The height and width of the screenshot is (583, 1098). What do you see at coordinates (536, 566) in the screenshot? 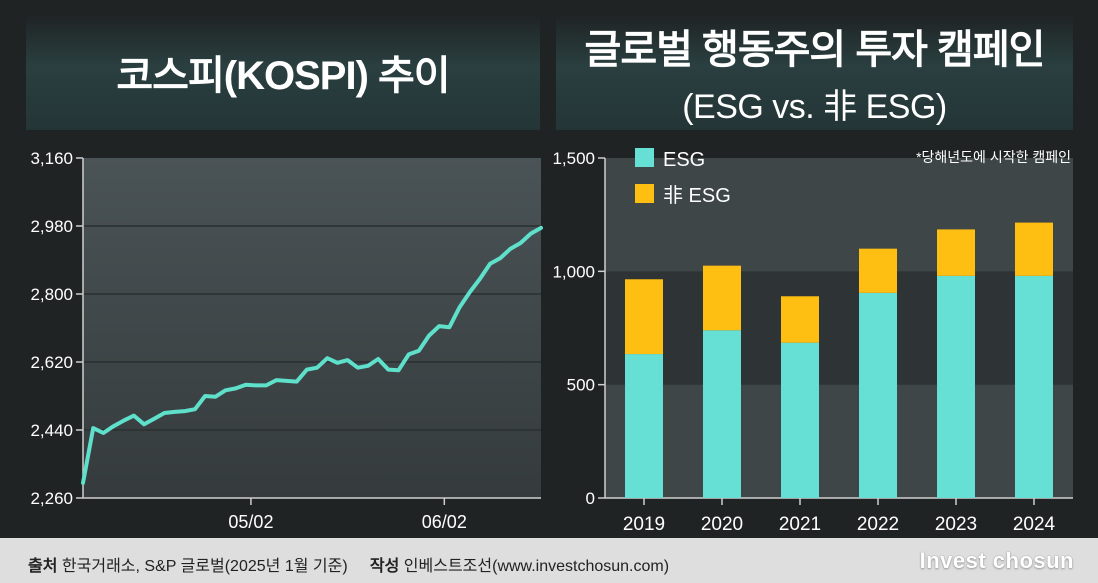
I see `author-text: 인베스트조선(www.investchosun.com)` at bounding box center [536, 566].